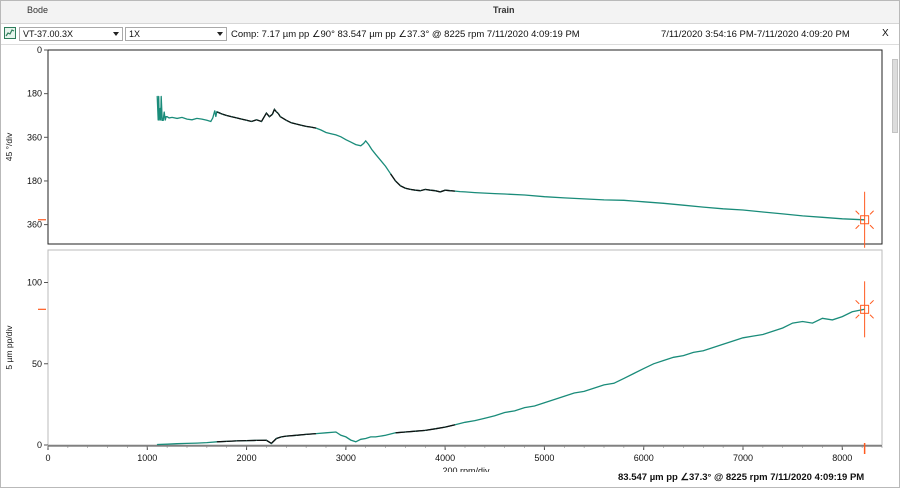 The width and height of the screenshot is (900, 488). Describe the element at coordinates (346, 458) in the screenshot. I see `x-tick-label: 3000` at that location.